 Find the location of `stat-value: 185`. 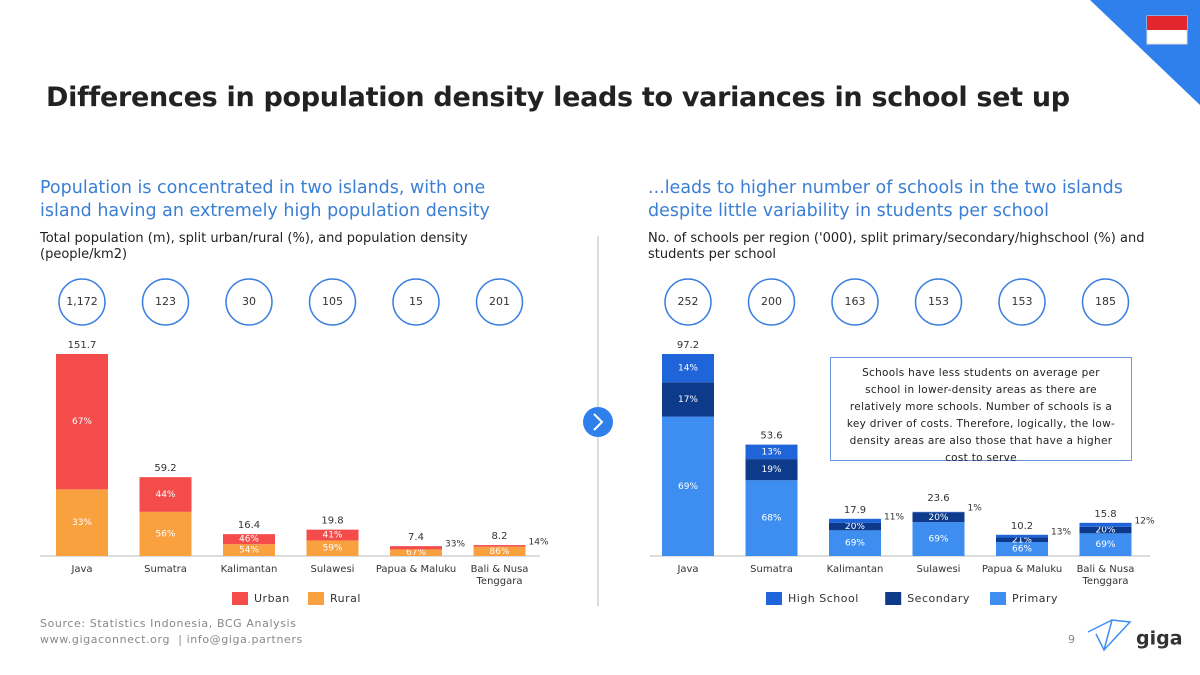

stat-value: 185 is located at coordinates (1105, 301).